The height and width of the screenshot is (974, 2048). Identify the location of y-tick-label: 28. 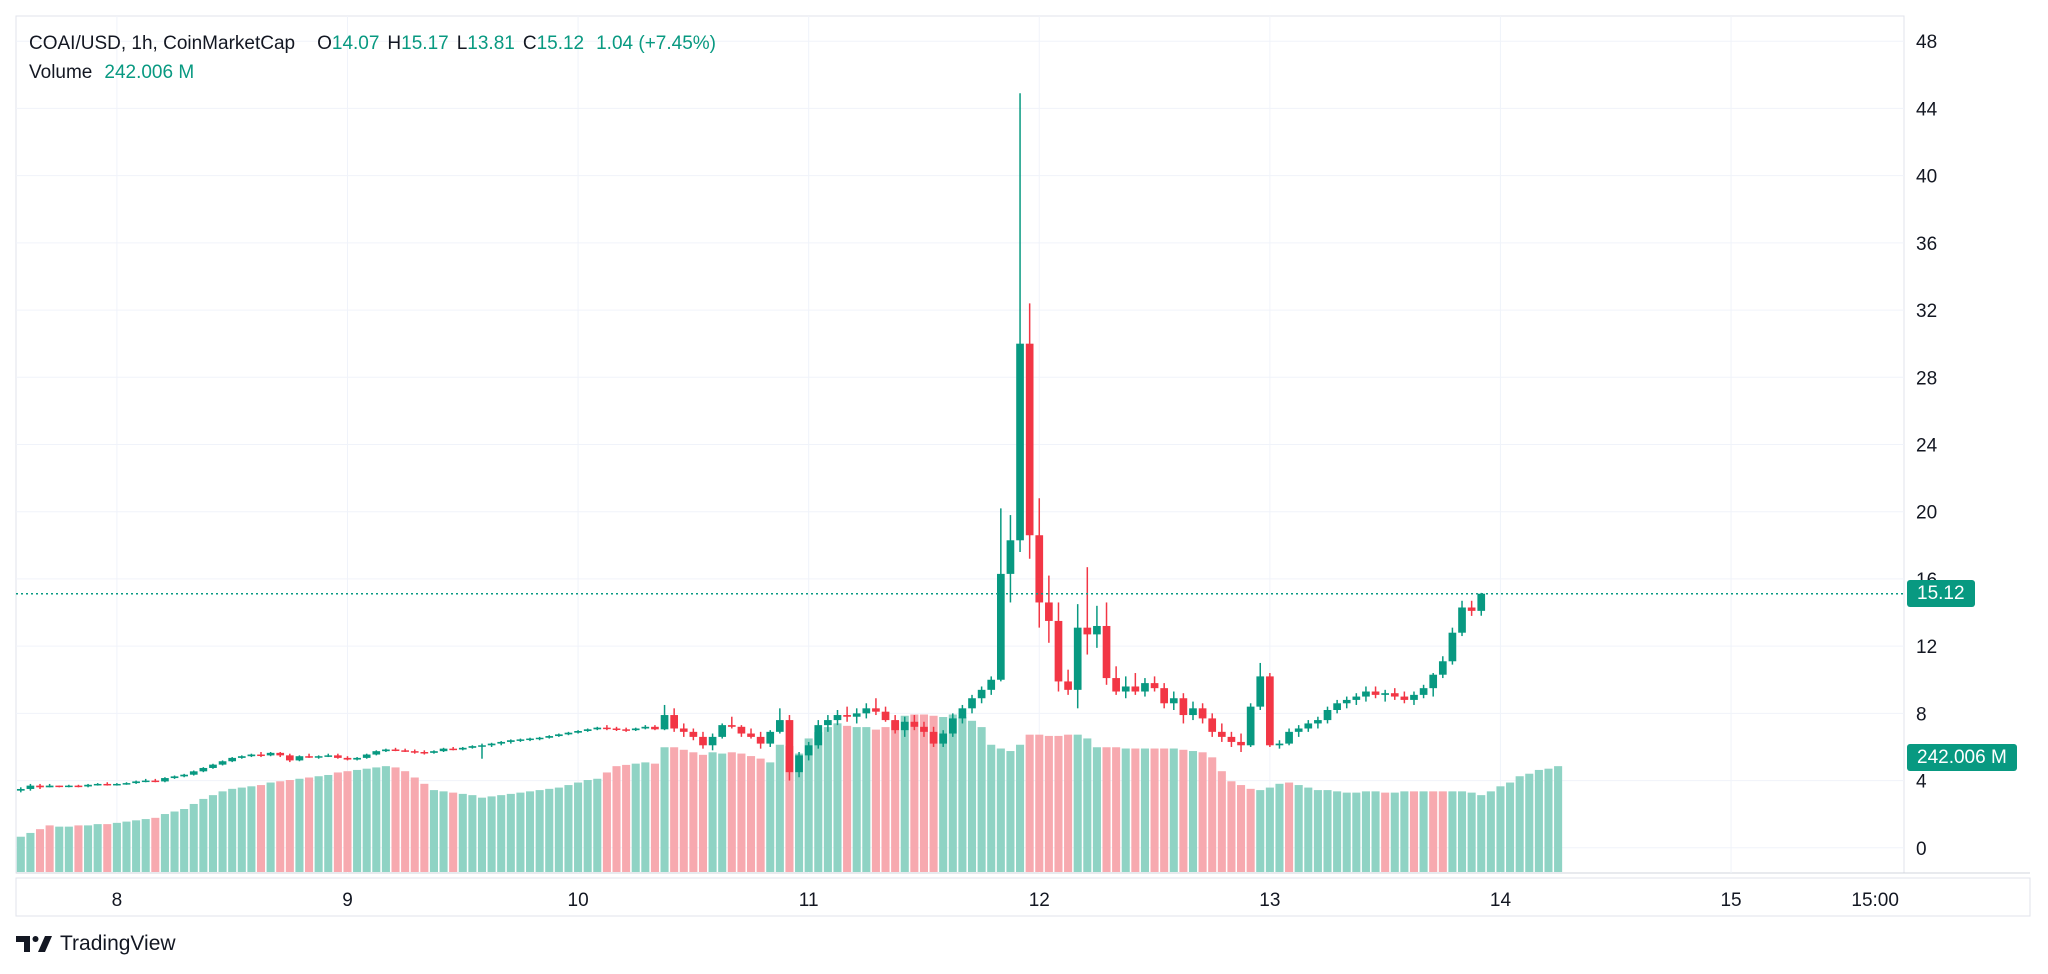
(1926, 378).